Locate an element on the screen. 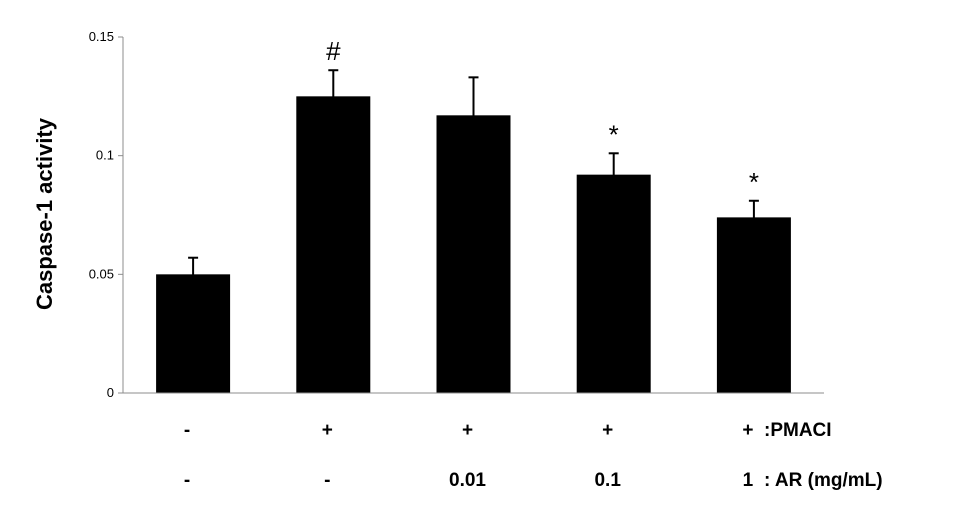  condition-value-pmaci: - is located at coordinates (187, 430).